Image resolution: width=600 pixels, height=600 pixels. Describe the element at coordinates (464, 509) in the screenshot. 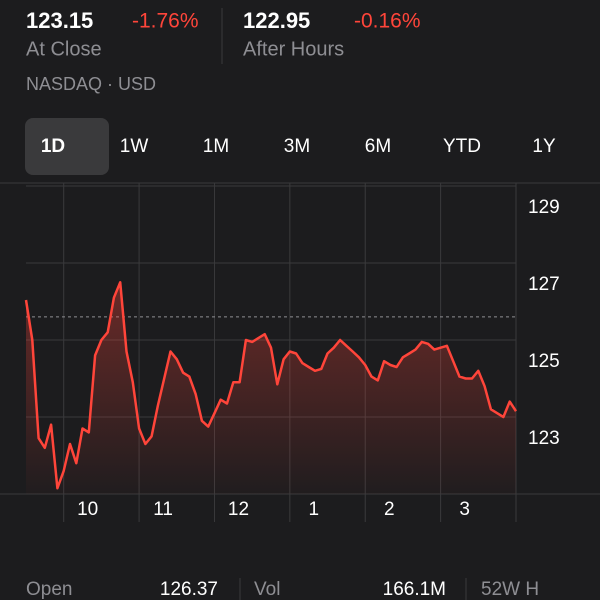

I see `x-tick-label: 3` at that location.